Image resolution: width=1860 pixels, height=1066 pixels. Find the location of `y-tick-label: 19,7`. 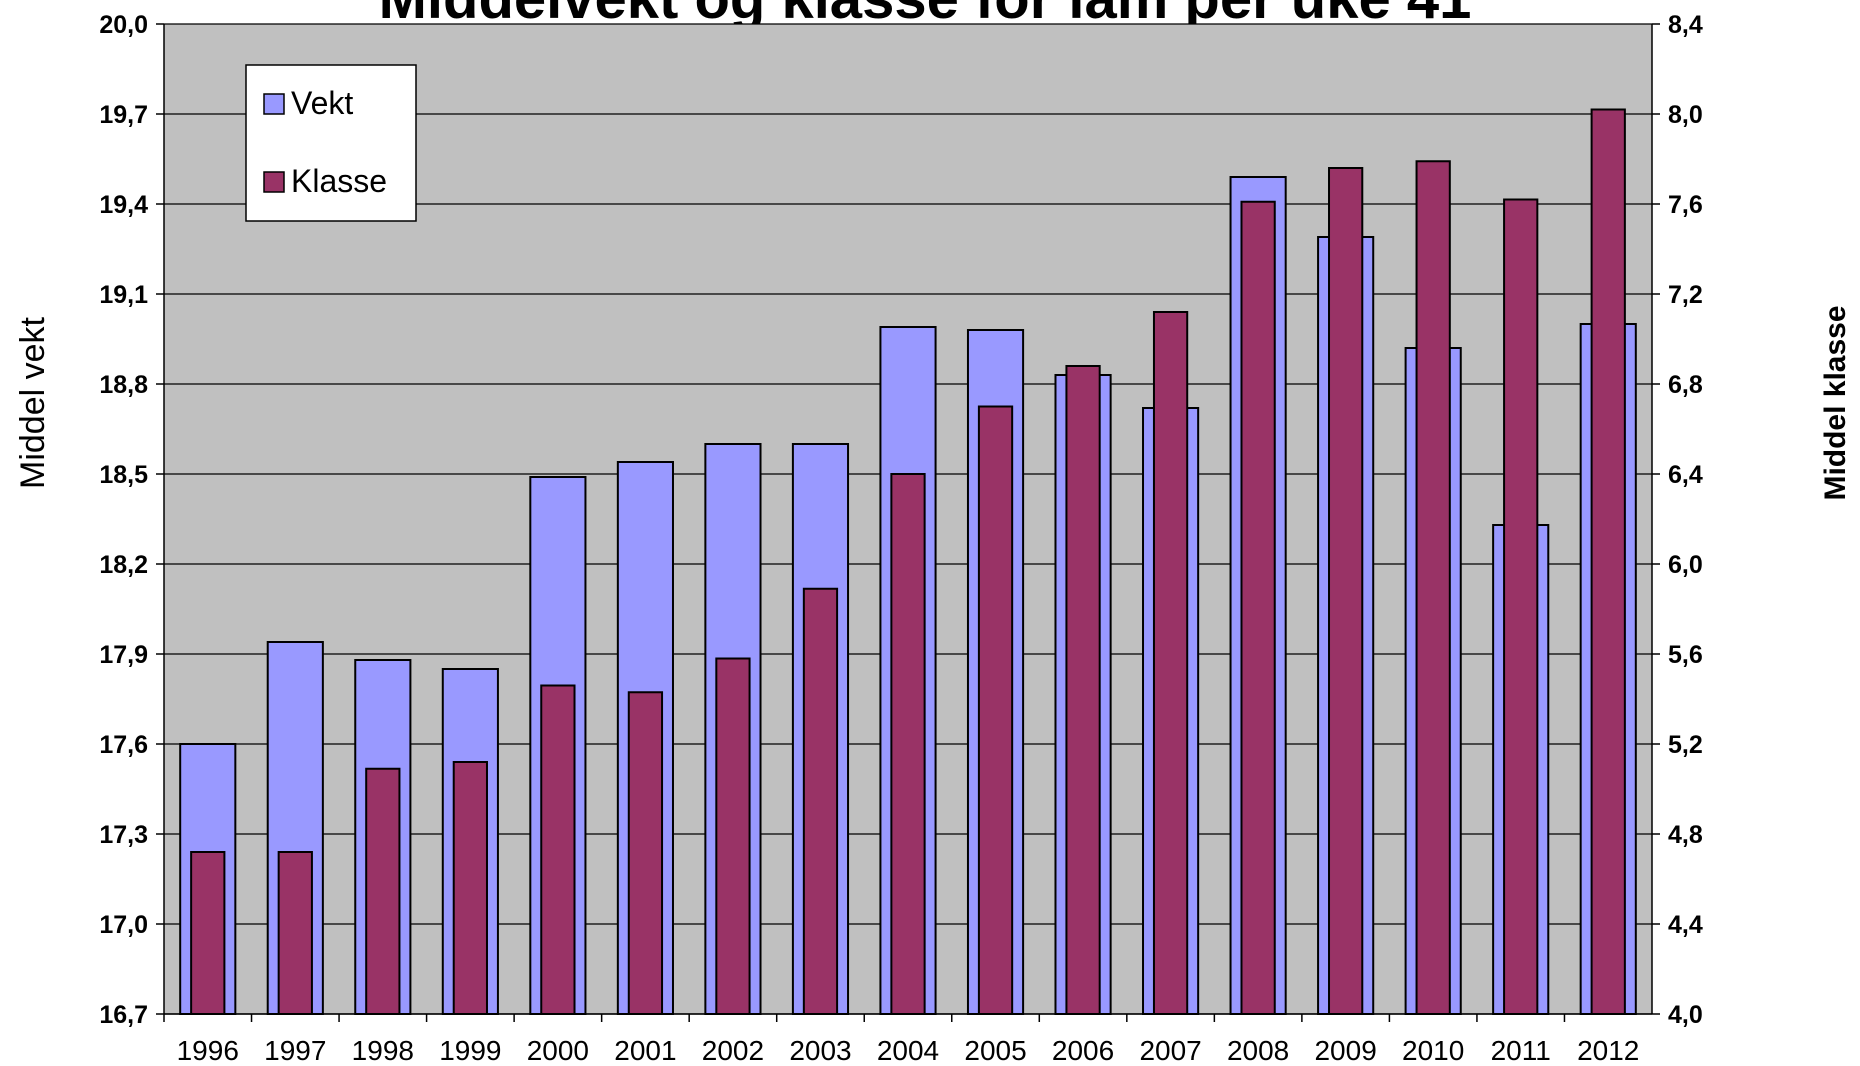

y-tick-label: 19,7 is located at coordinates (123, 115).